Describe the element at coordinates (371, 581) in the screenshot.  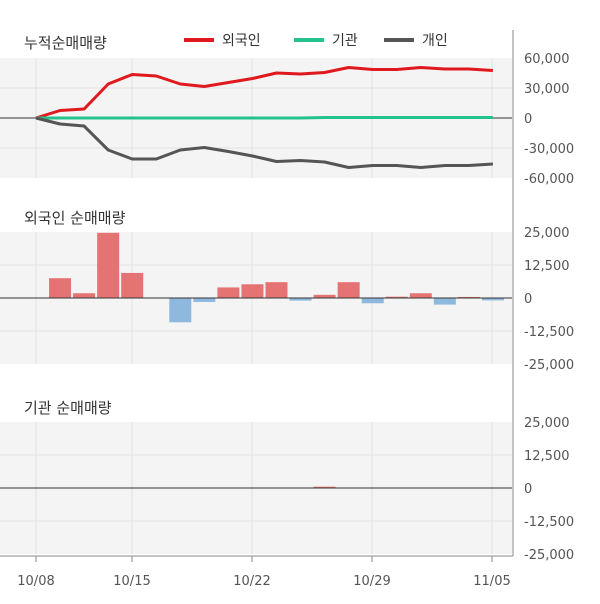
I see `x-tick-label: 10/29` at that location.